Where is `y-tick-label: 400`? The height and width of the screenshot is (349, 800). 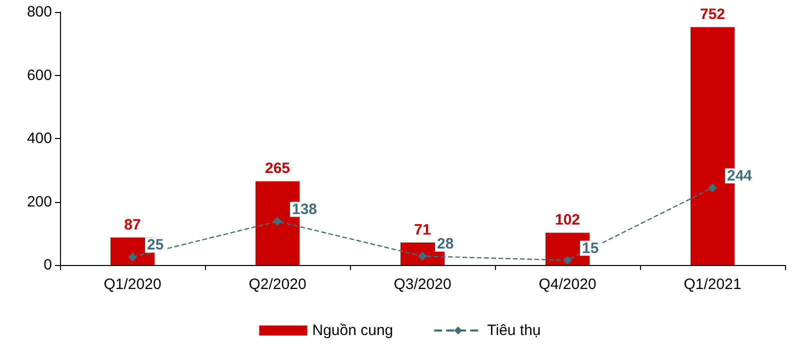 y-tick-label: 400 is located at coordinates (39, 138).